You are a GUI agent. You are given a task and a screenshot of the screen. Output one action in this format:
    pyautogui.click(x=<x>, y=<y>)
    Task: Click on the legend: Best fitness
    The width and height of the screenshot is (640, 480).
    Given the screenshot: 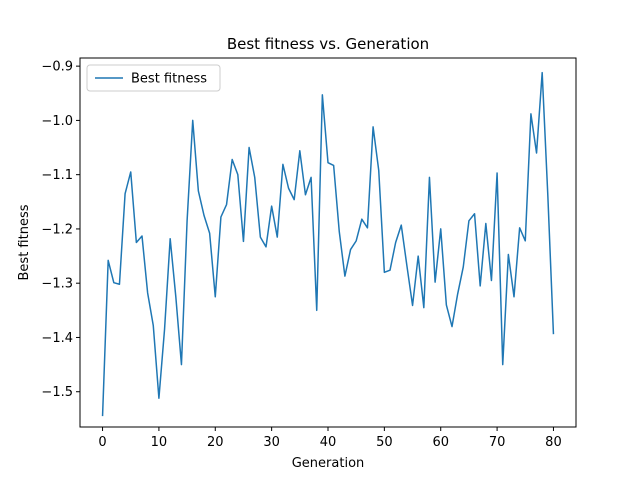 What is the action you would take?
    pyautogui.click(x=153, y=78)
    